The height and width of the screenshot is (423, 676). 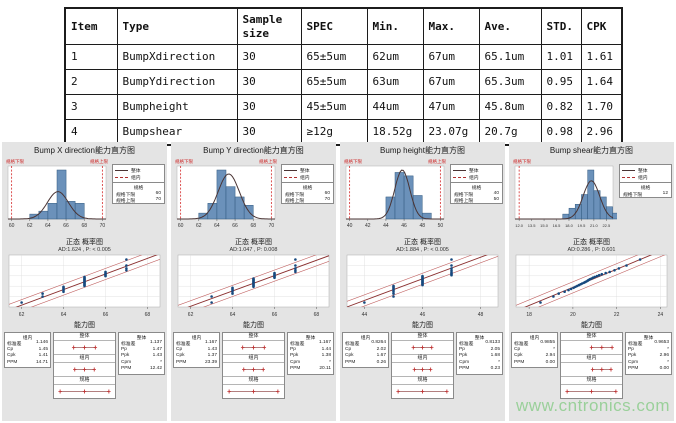 I want to click on overall-stats-rows: 标准差 0.9653 Pp * Ppk 2.96 Cpm * PPM 0.00, so click(x=648, y=356).